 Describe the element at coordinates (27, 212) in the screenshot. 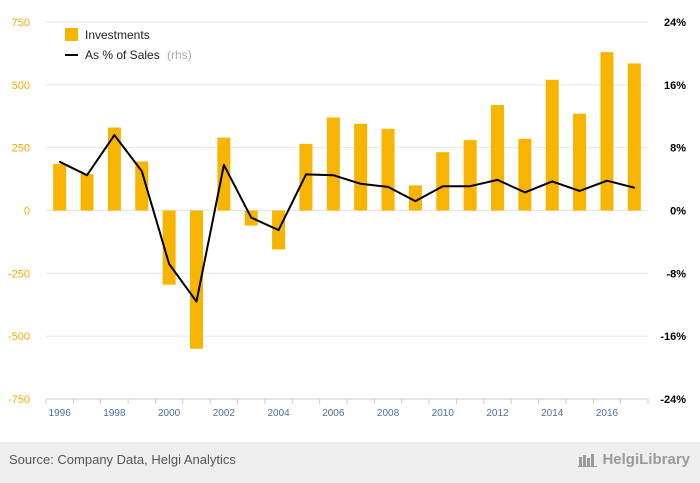

I see `left-tick-label: 0` at that location.